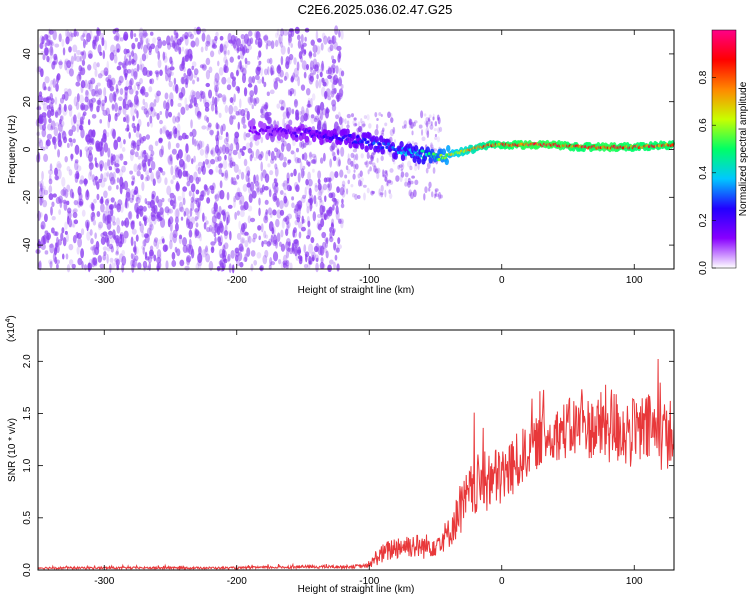 Image resolution: width=750 pixels, height=600 pixels. Describe the element at coordinates (724, 149) in the screenshot. I see `colorbar-gradient` at that location.